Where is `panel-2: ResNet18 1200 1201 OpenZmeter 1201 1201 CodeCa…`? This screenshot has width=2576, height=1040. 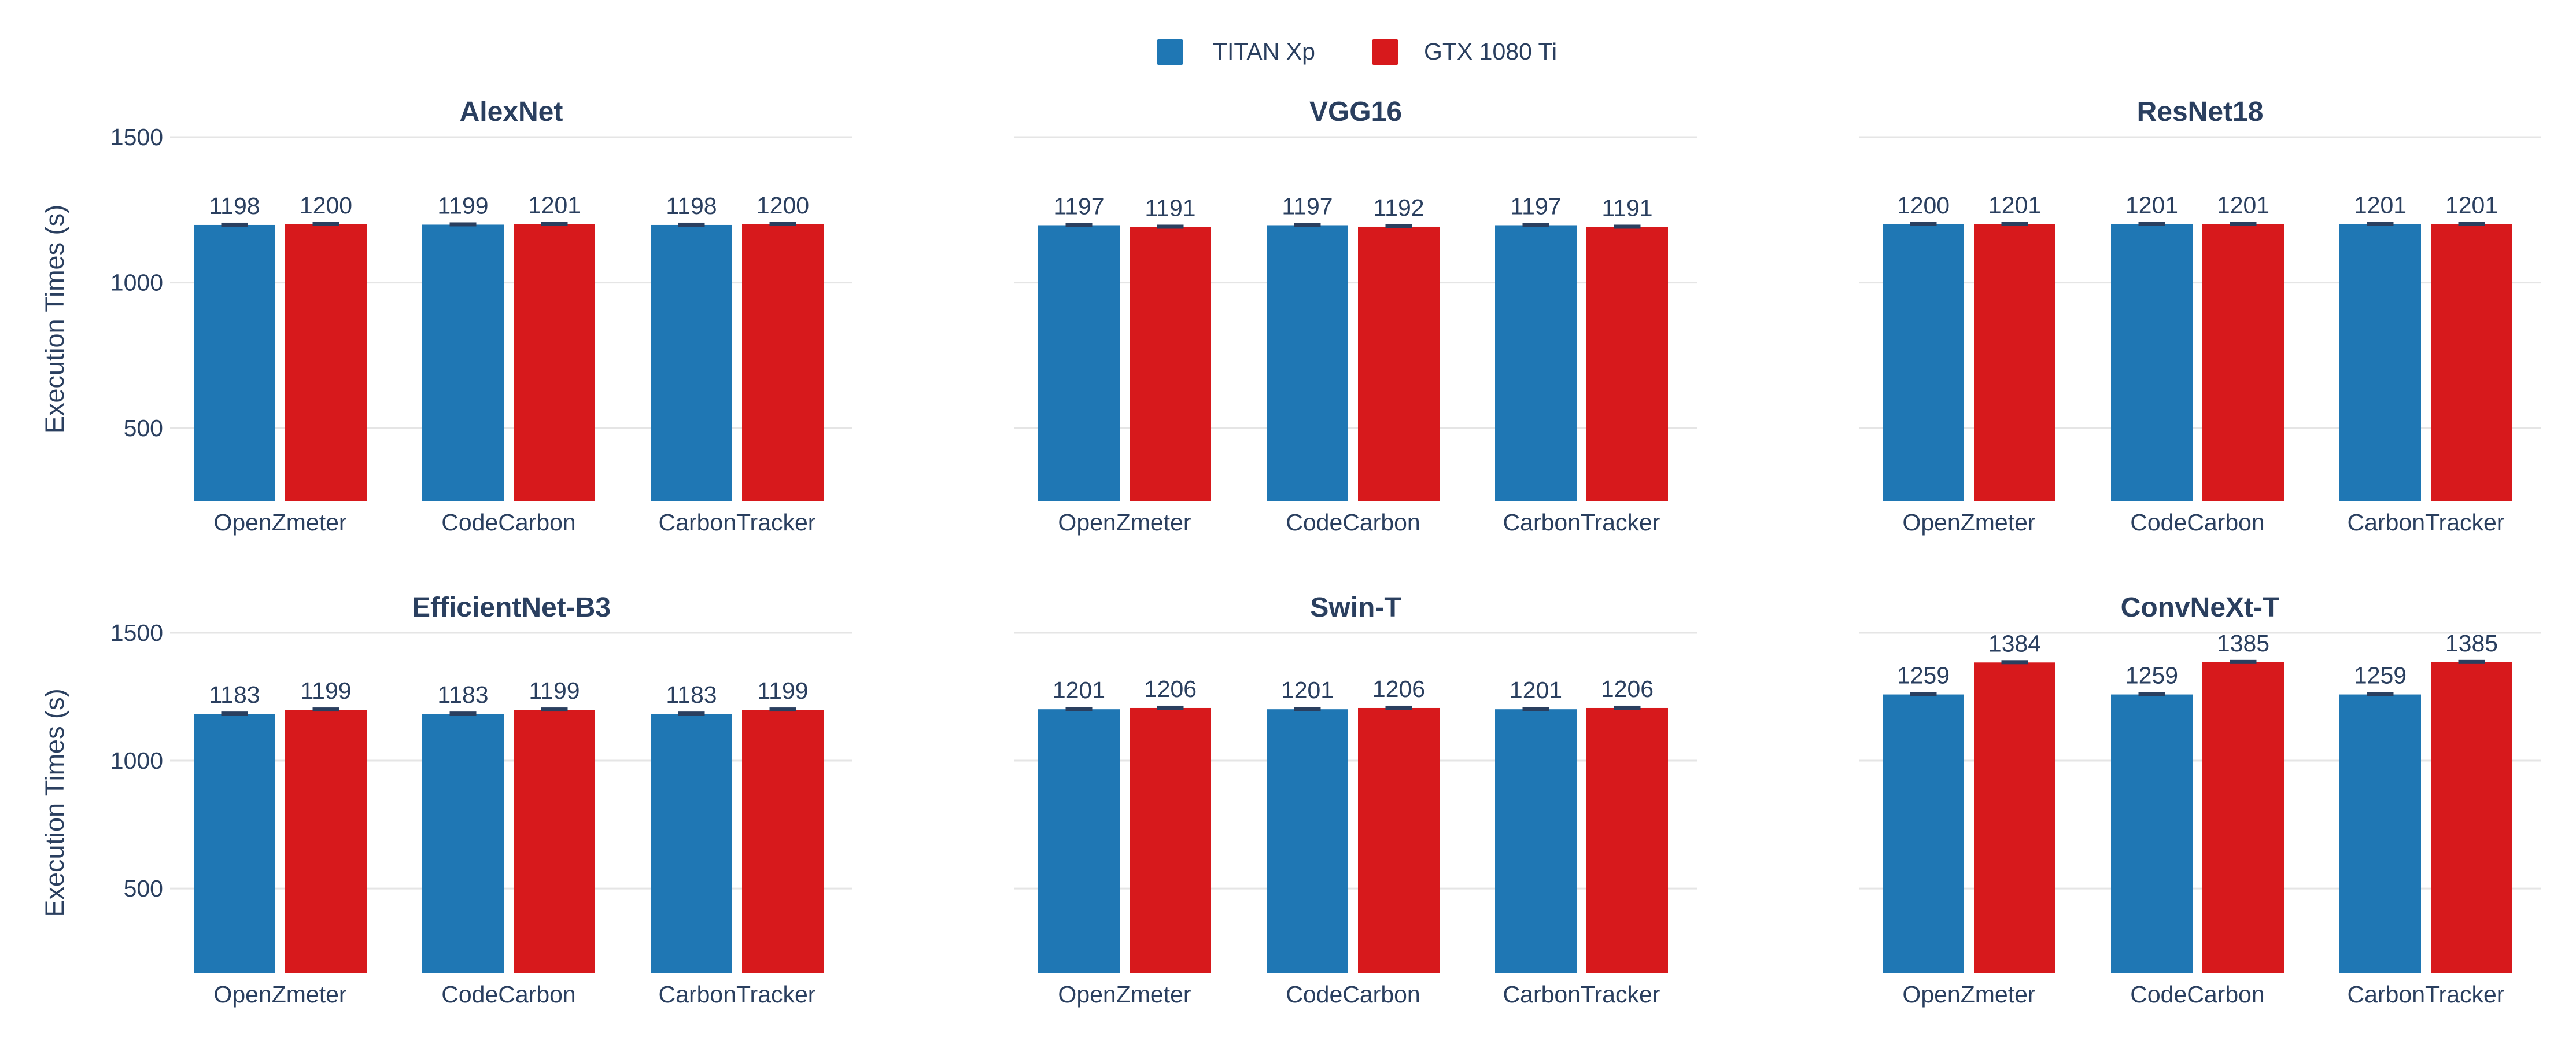
panel-2: ResNet18 1200 1201 OpenZmeter 1201 1201 CodeCa… is located at coordinates (2200, 316).